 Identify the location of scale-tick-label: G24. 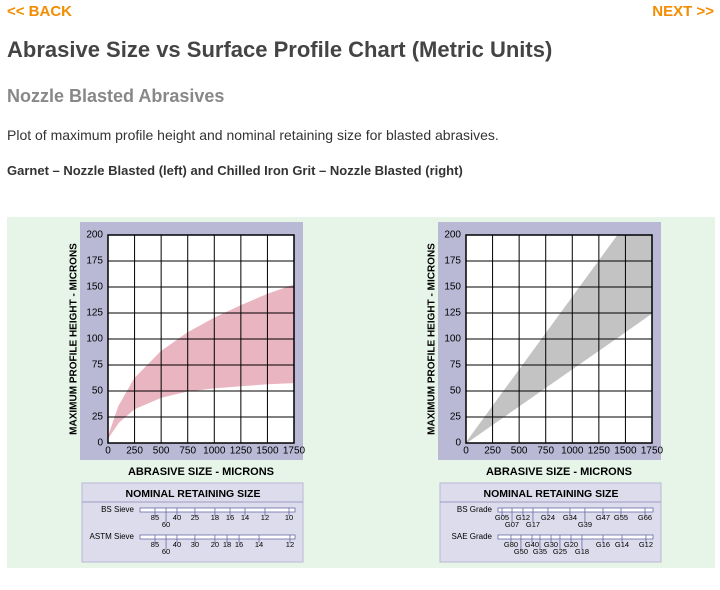
(548, 517).